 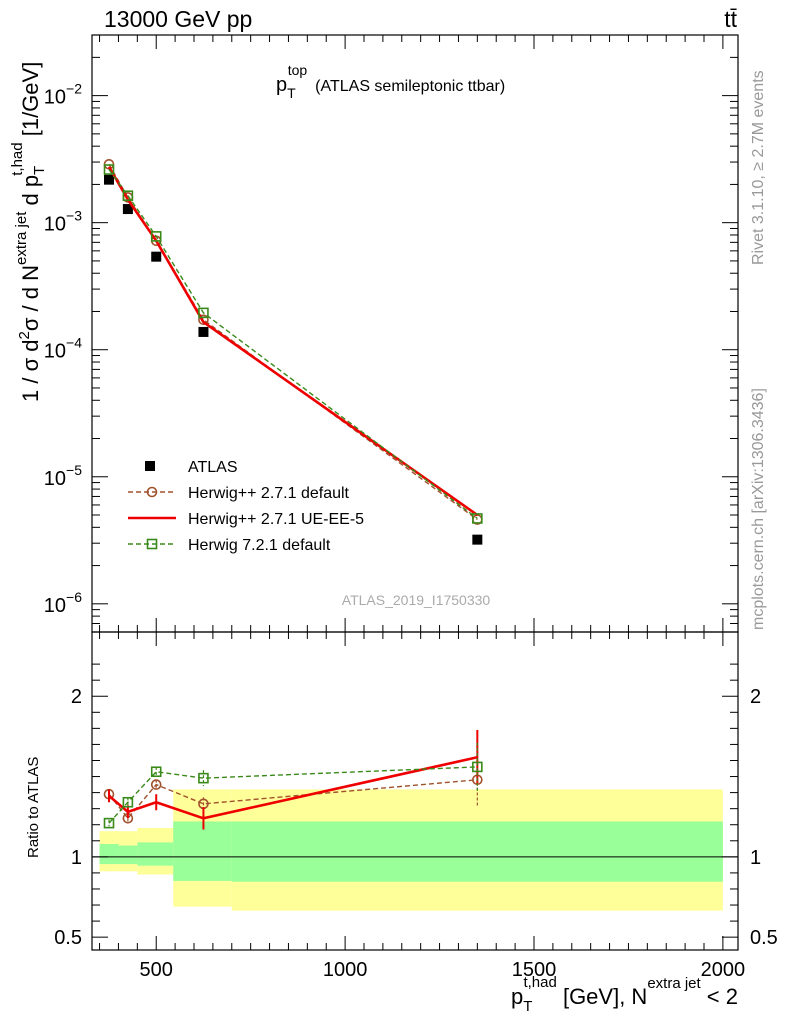 I want to click on y-tick-label: 10⁻⁴, so click(x=63, y=349).